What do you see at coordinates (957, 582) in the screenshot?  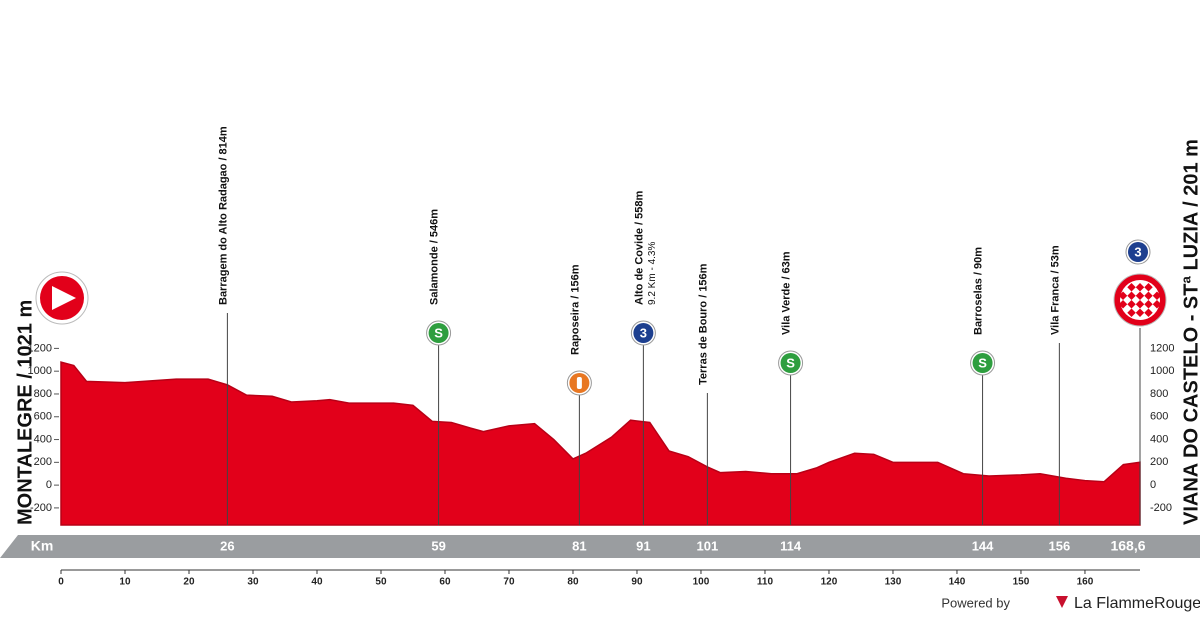 I see `x-tick-label: 140` at bounding box center [957, 582].